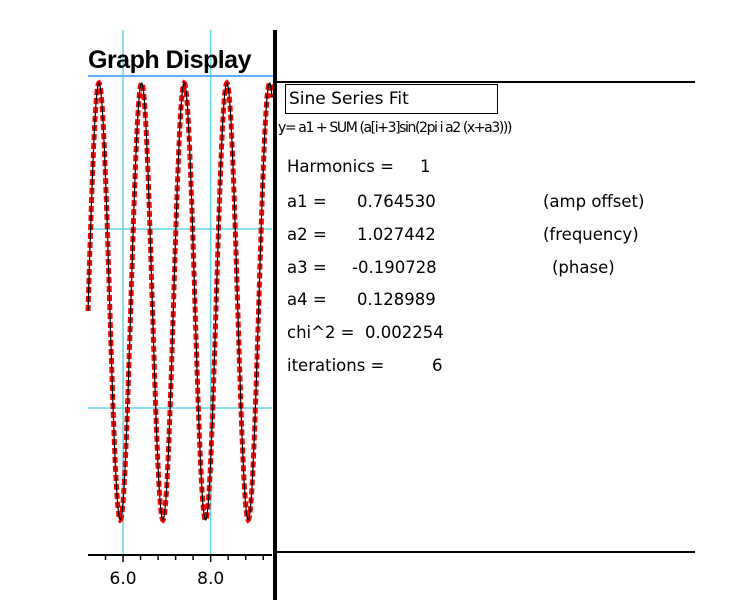  I want to click on param-label-a3: a3 =, so click(307, 267).